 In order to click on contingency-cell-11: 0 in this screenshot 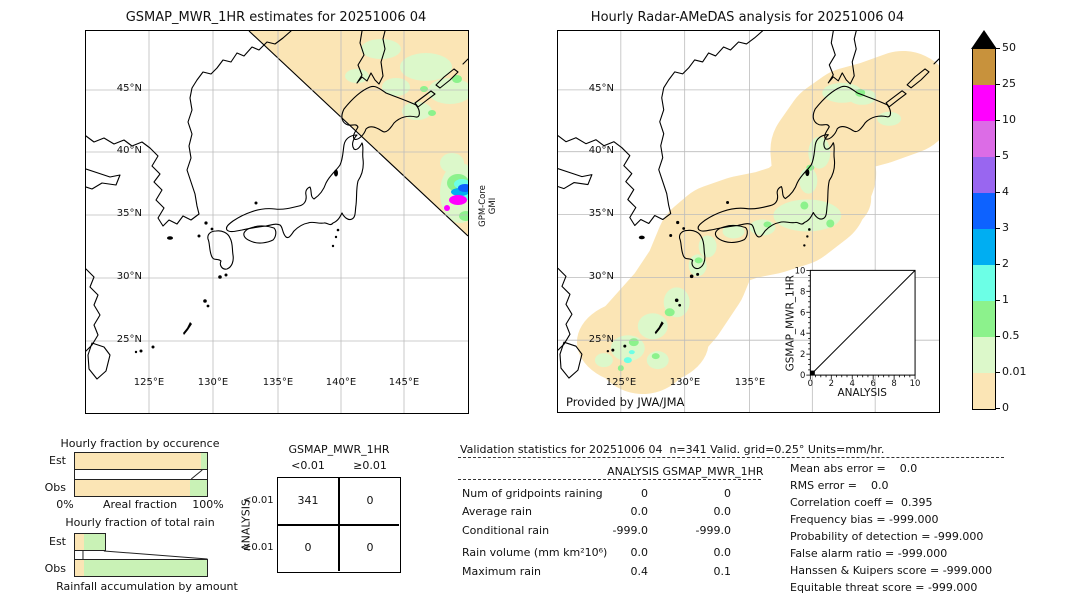, I will do `click(370, 547)`.